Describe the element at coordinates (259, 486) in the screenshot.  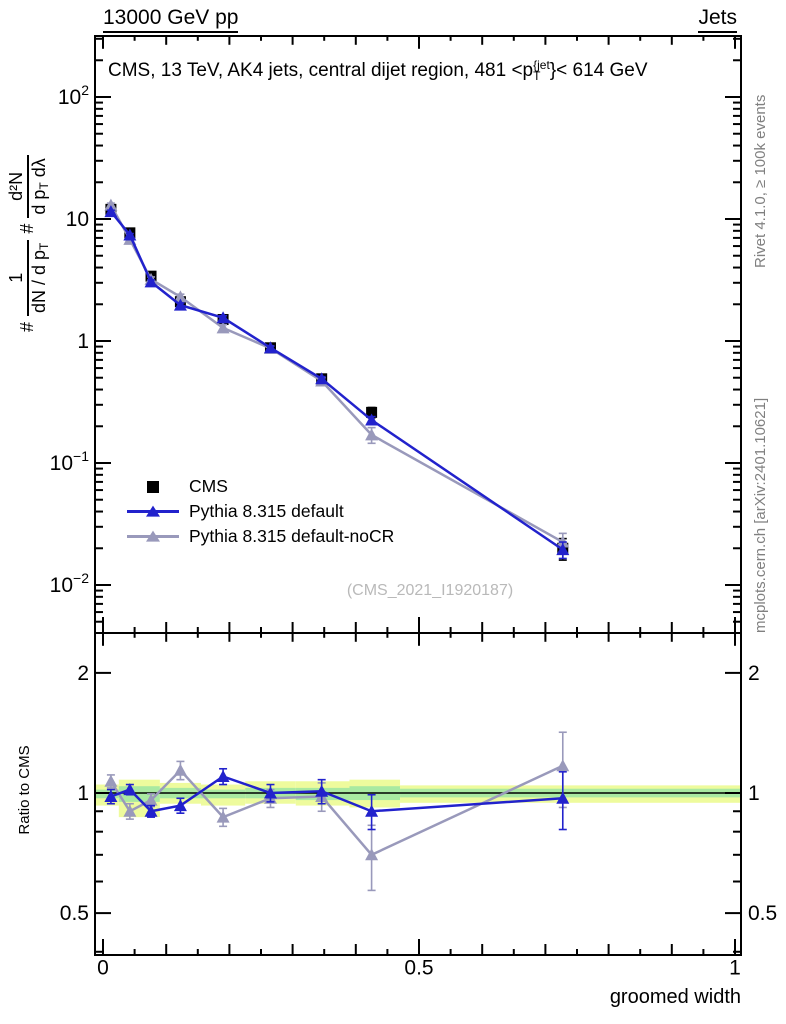
I see `legend-item-cms: CMS` at that location.